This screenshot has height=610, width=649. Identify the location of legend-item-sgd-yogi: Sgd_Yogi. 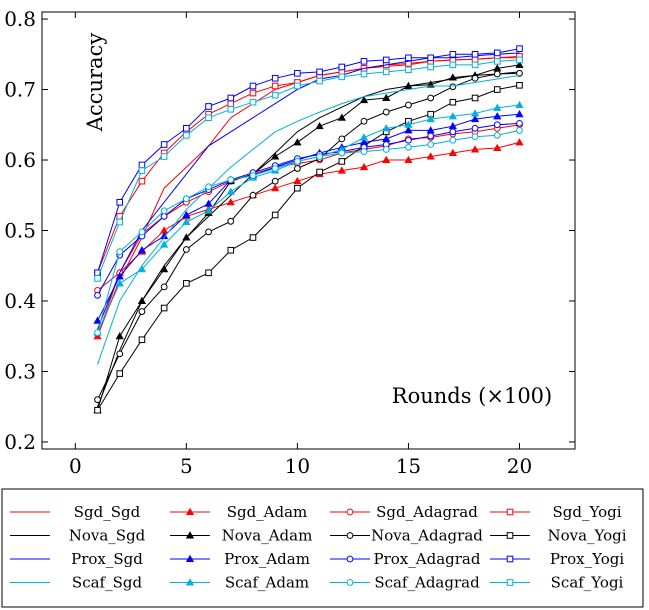
(556, 512).